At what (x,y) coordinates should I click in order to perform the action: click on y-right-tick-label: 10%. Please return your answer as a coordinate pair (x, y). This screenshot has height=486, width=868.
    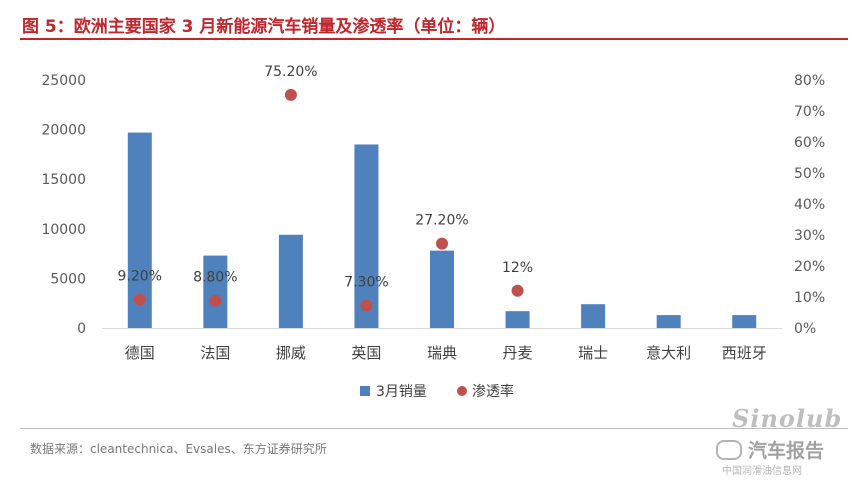
    Looking at the image, I should click on (809, 298).